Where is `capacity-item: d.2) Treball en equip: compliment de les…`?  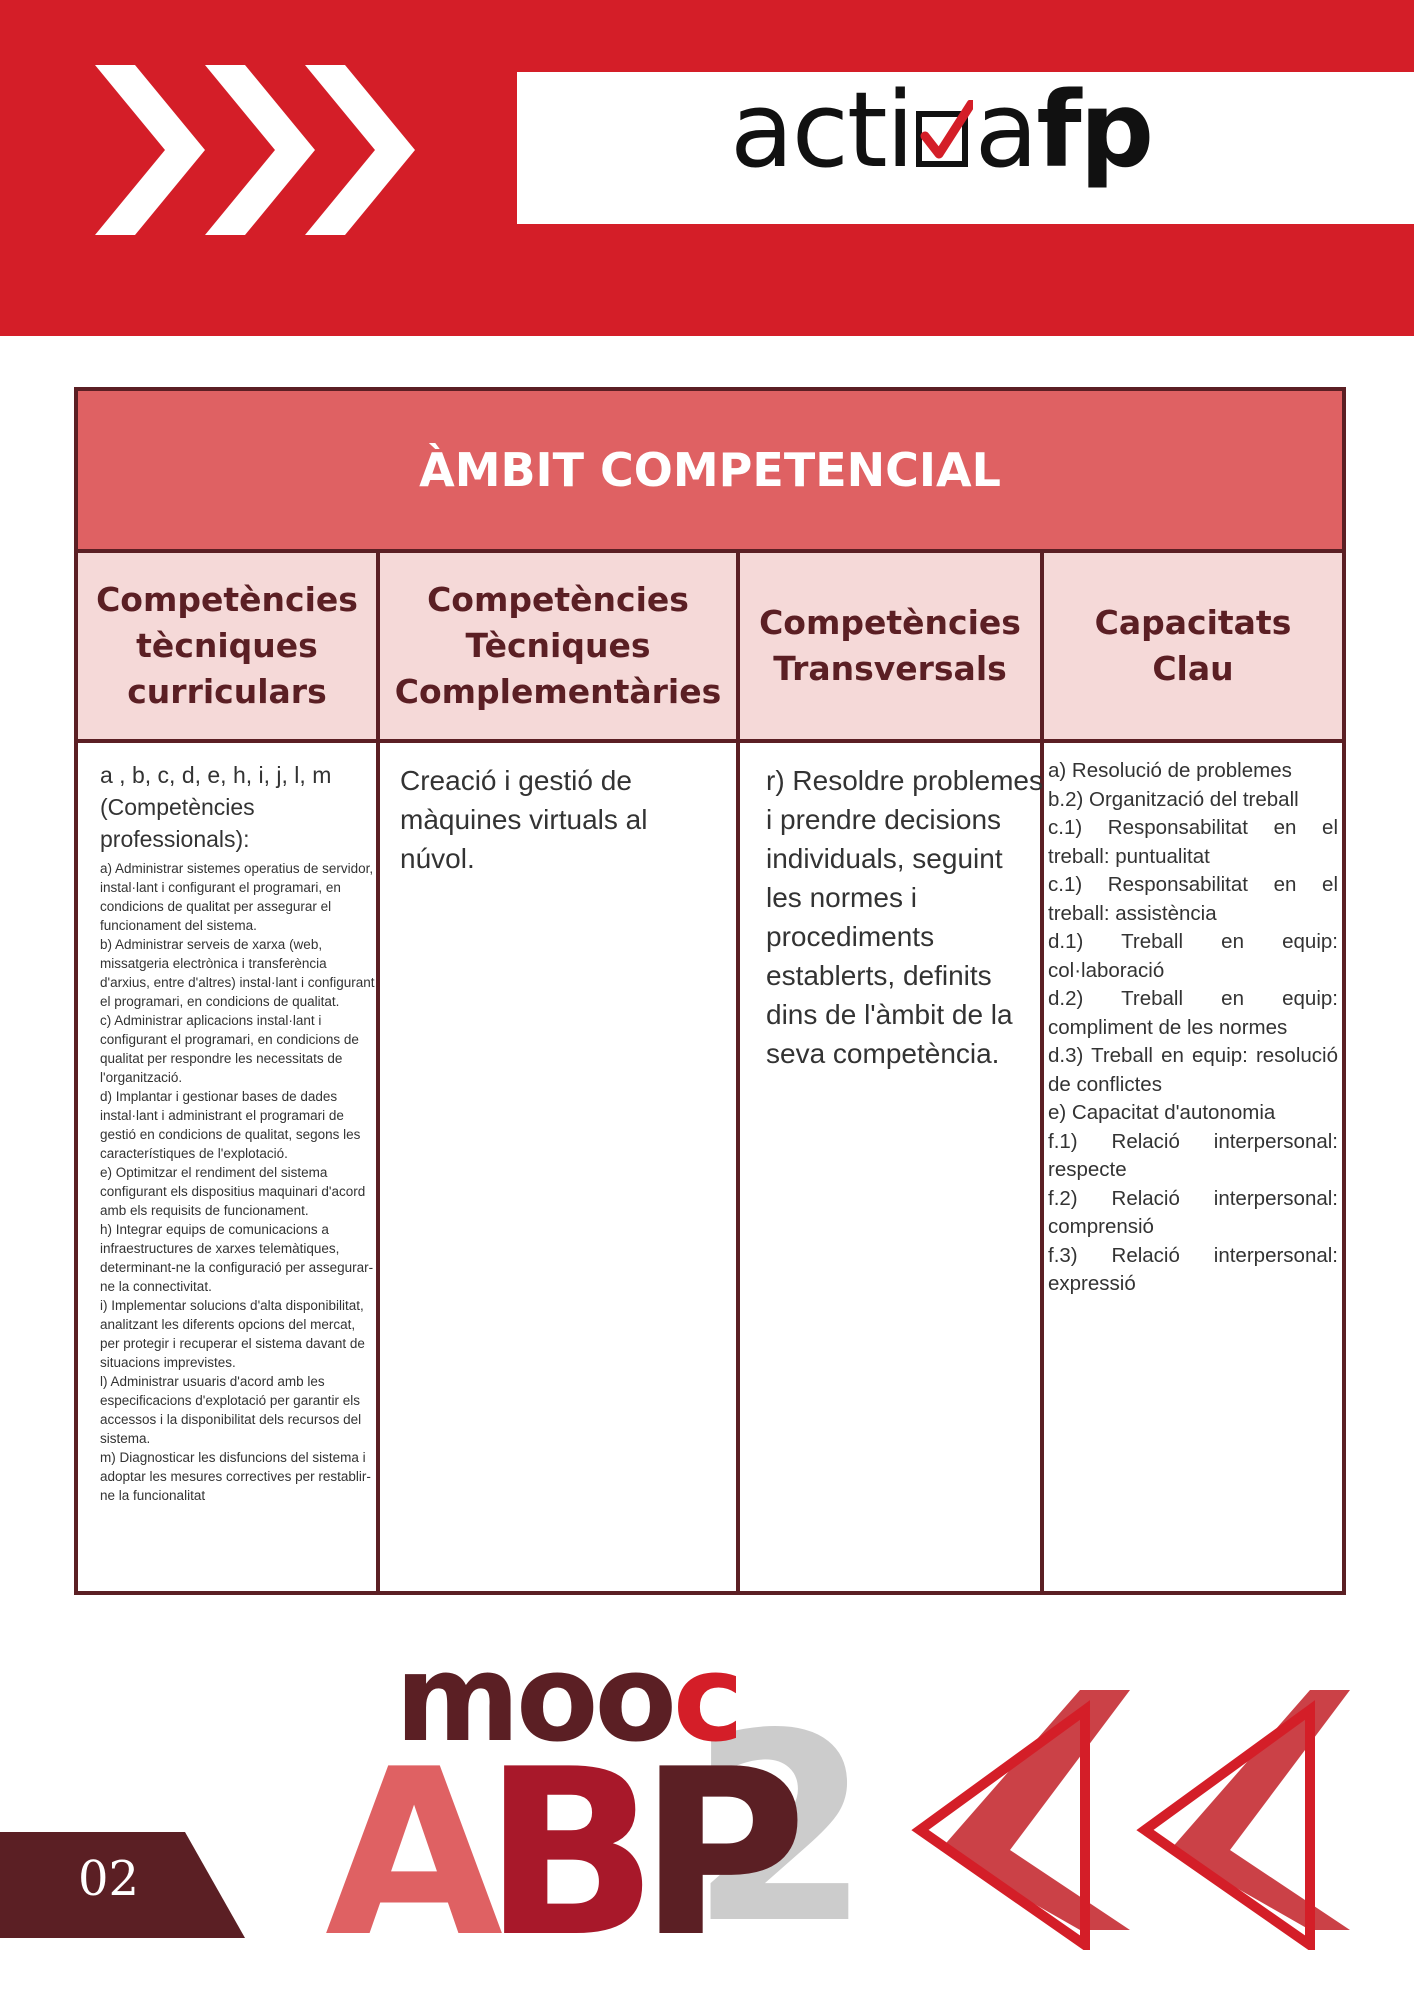
capacity-item: d.2) Treball en equip: compliment de les… is located at coordinates (1193, 1013).